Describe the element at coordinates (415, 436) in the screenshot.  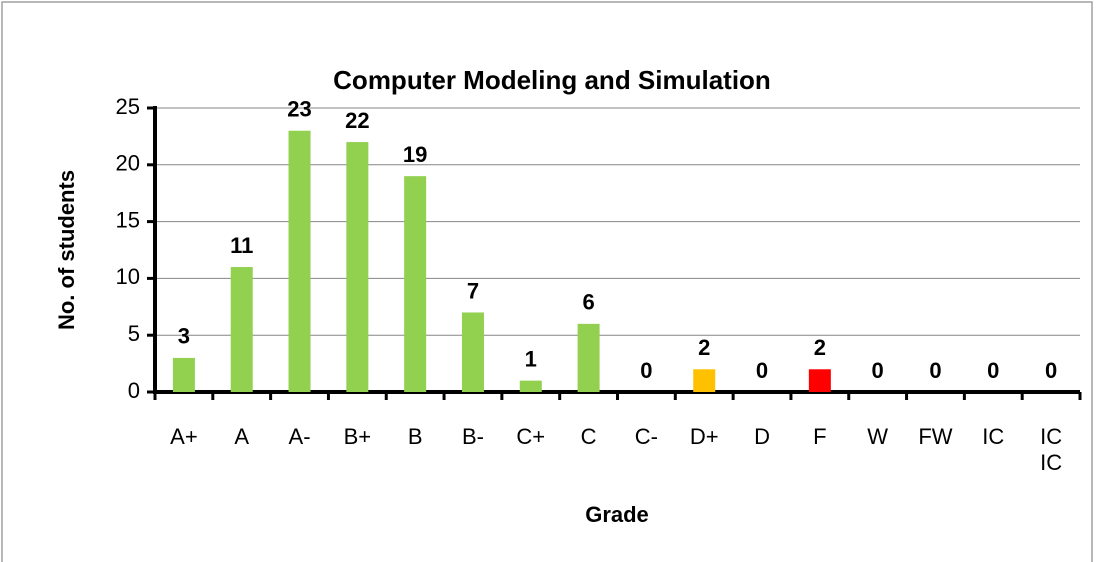
I see `x-tick-label: B` at that location.